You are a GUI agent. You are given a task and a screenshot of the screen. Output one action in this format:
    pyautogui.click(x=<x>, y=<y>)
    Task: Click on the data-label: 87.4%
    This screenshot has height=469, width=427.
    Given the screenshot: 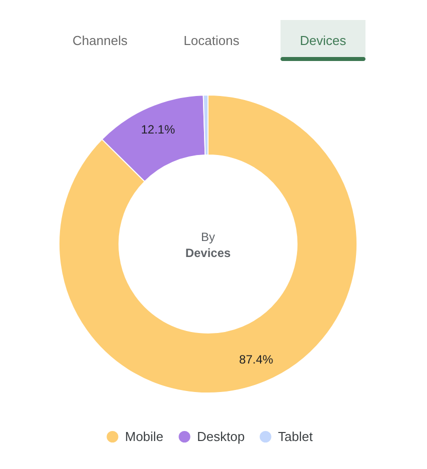 What is the action you would take?
    pyautogui.click(x=256, y=359)
    